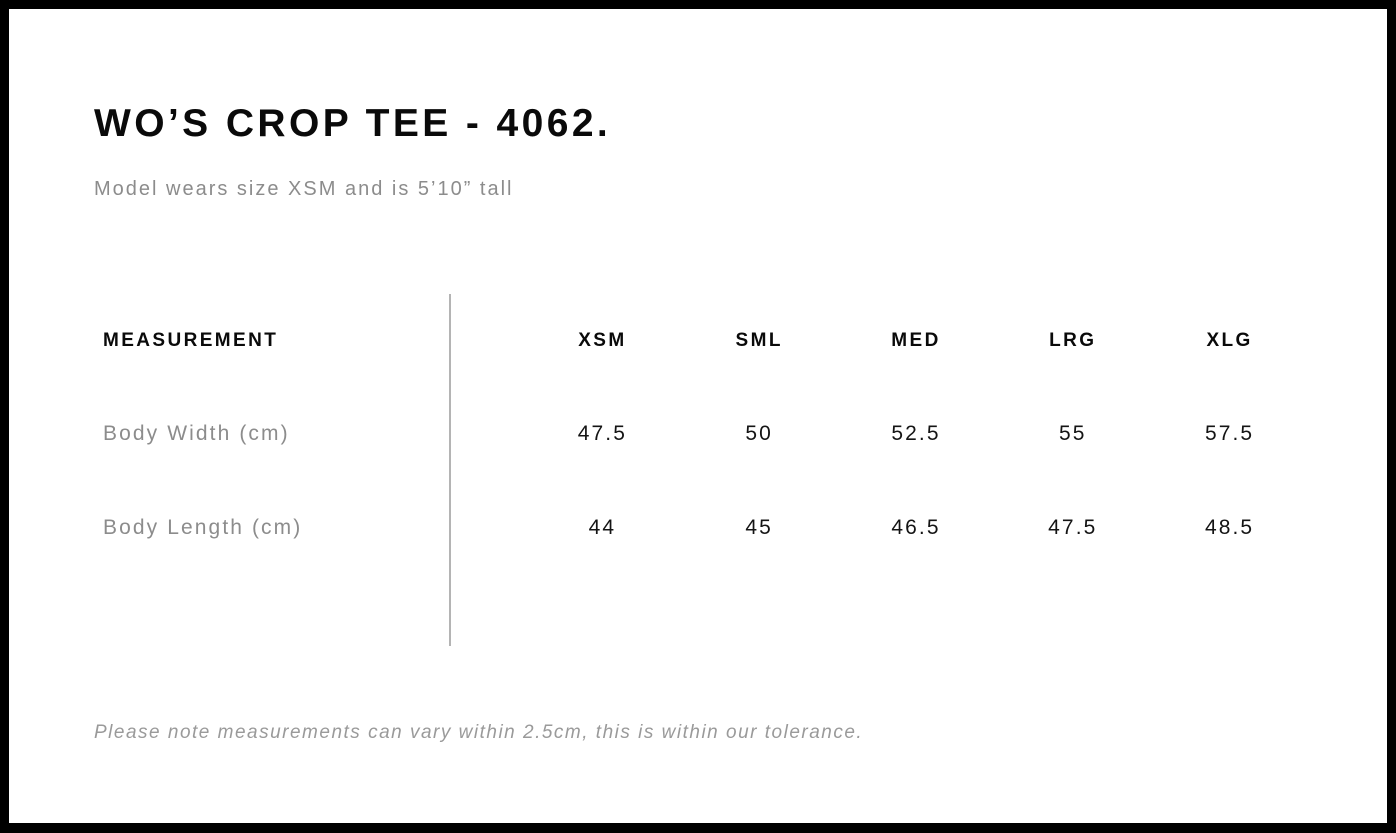 The height and width of the screenshot is (833, 1396). I want to click on row-value-cell: 50, so click(759, 434).